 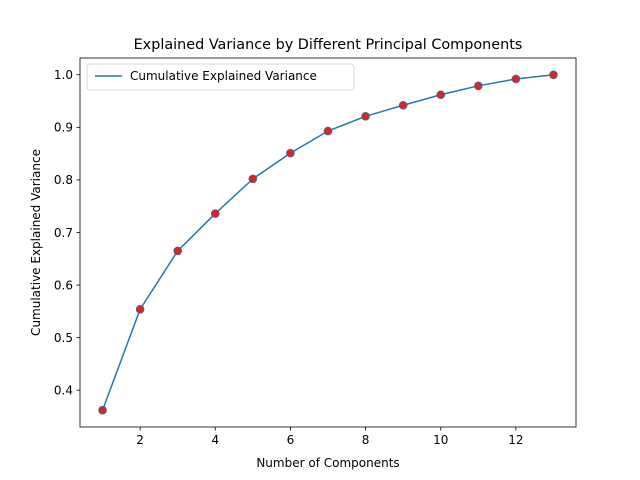 I want to click on y-tick-label: 1.0, so click(x=63, y=75).